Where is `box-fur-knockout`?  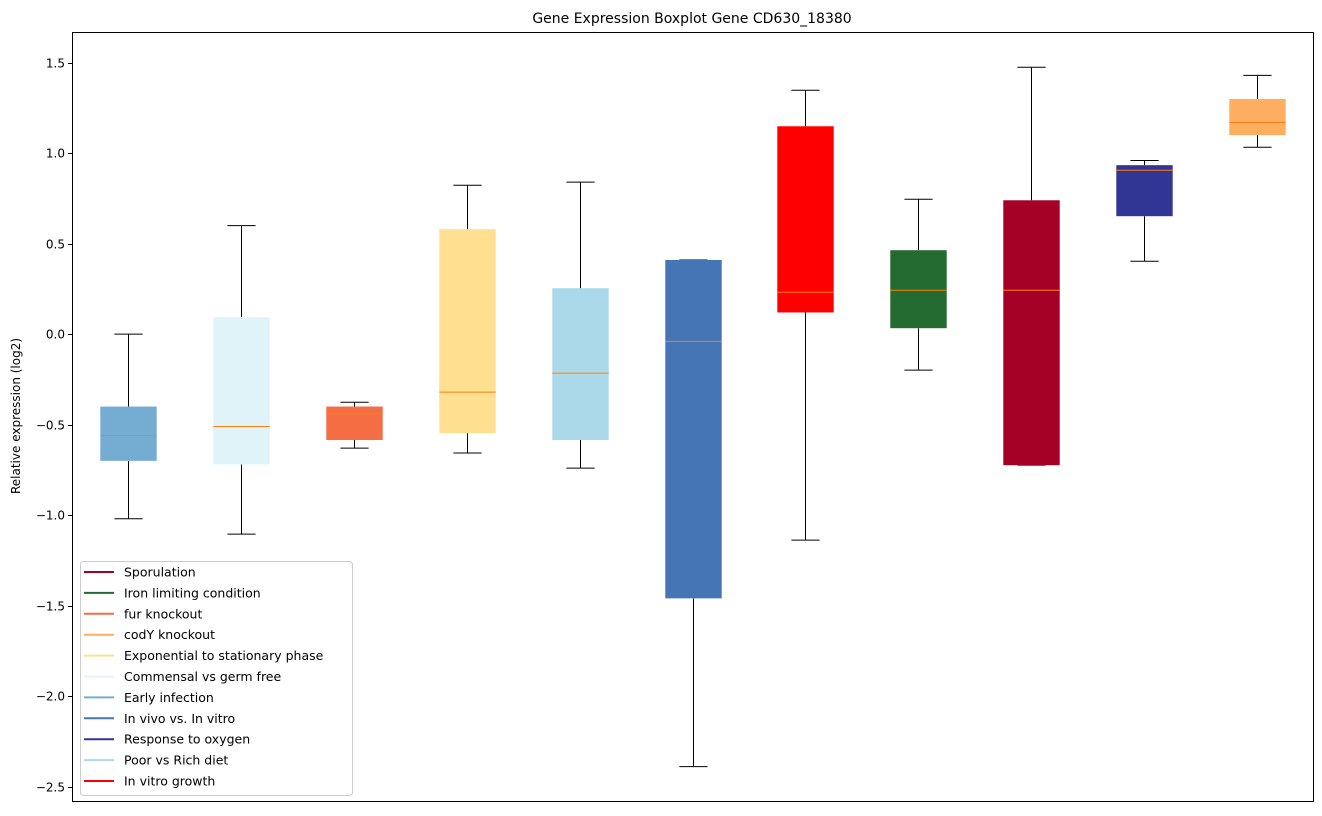
box-fur-knockout is located at coordinates (354, 425).